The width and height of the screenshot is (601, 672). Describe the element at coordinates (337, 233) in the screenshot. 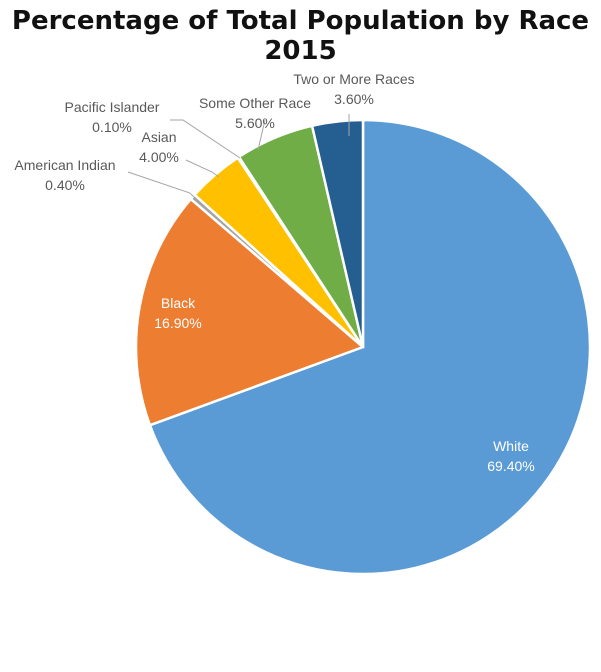

I see `slice-two-or-more-races` at that location.